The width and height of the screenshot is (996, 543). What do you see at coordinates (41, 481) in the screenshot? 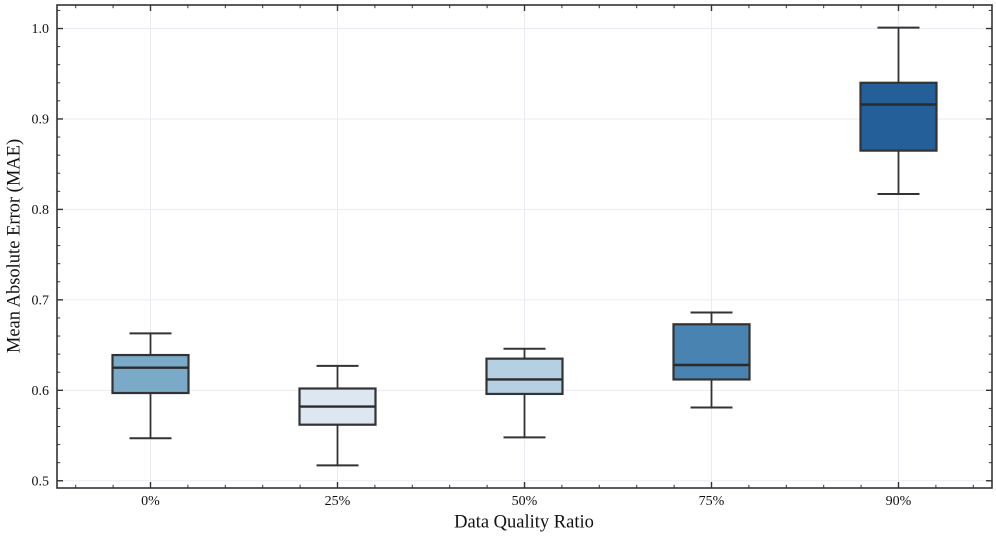
I see `y-tick-label: 0.5` at bounding box center [41, 481].